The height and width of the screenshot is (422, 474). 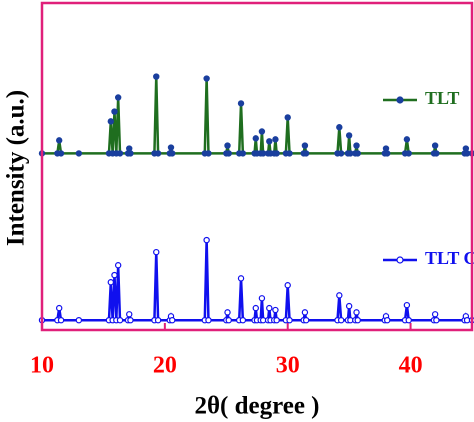 What do you see at coordinates (42, 366) in the screenshot?
I see `x-tick-label: 10` at bounding box center [42, 366].